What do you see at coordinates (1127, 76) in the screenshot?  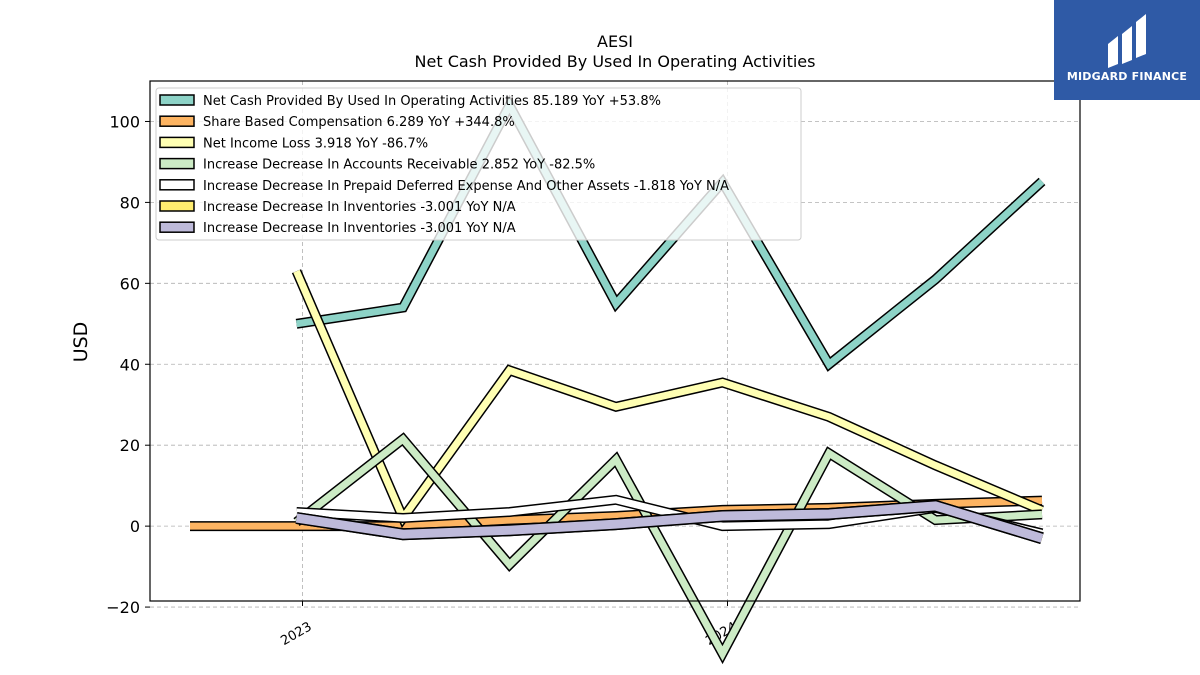 I see `logo-text: MIDGARD FINANCE` at bounding box center [1127, 76].